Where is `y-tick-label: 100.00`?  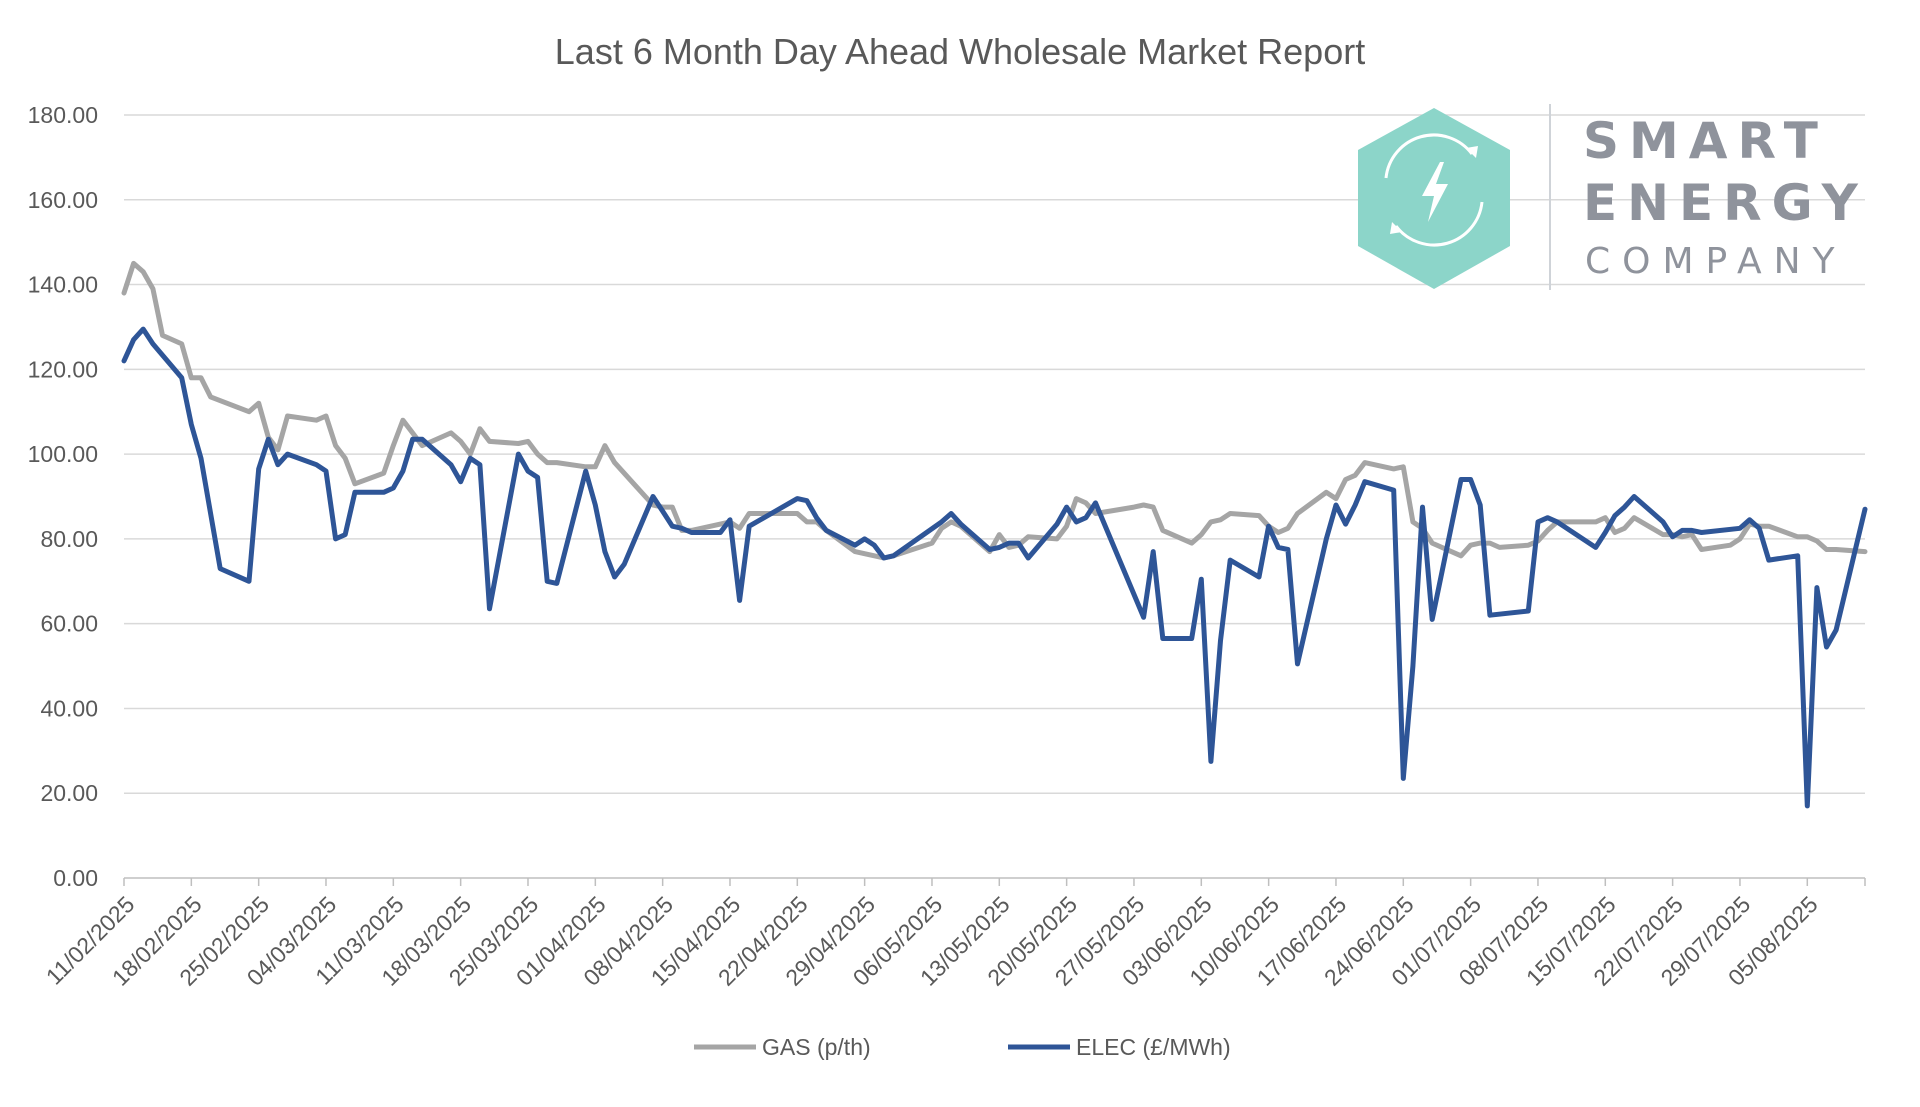
y-tick-label: 100.00 is located at coordinates (63, 454).